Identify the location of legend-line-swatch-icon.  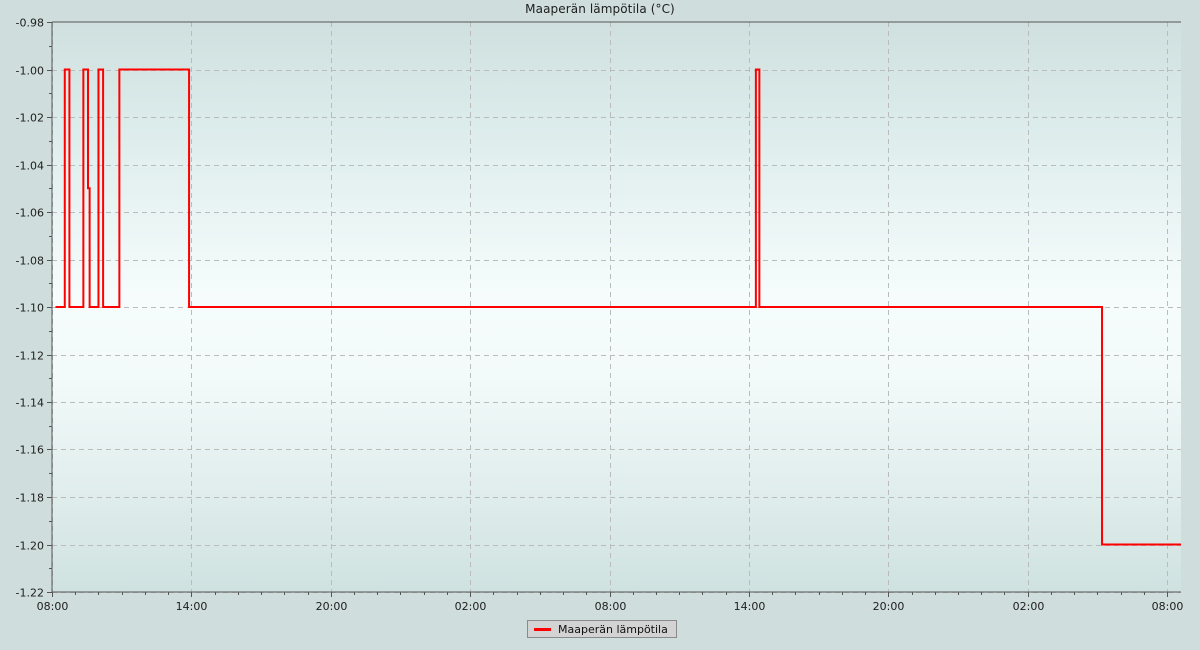
(542, 629).